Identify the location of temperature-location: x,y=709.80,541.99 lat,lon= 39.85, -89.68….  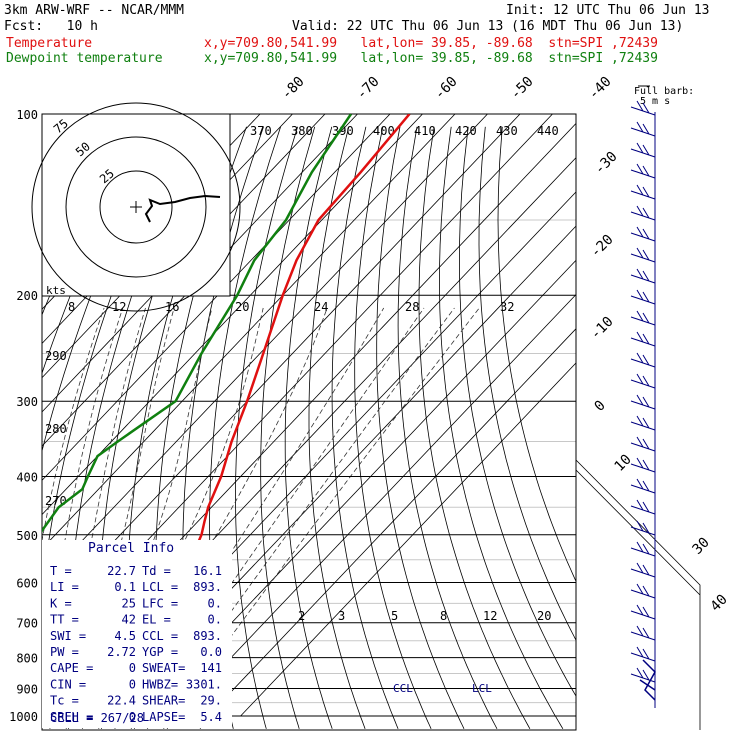
(431, 43).